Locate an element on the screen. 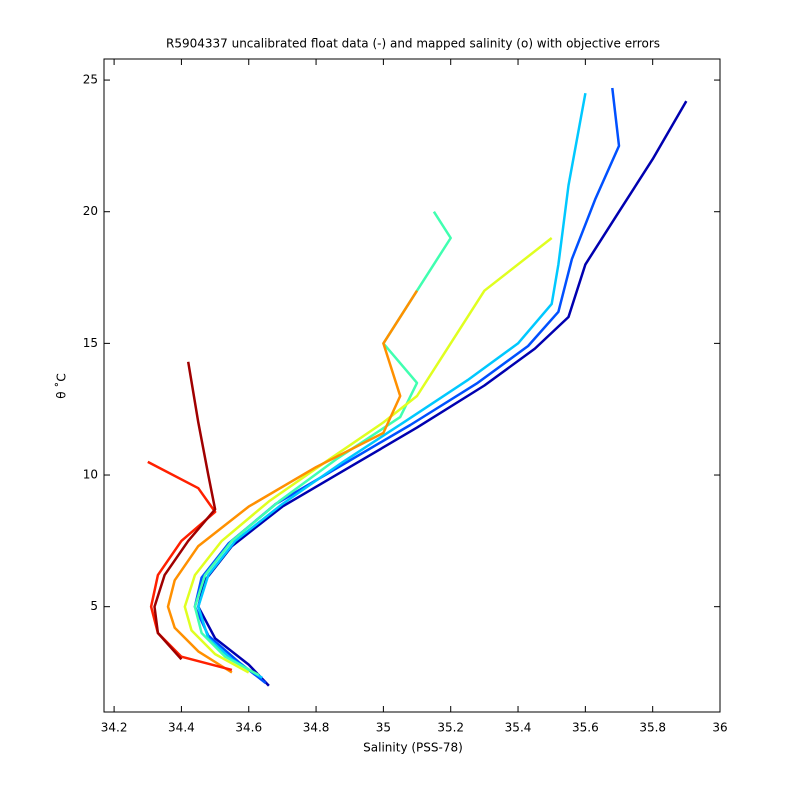 The height and width of the screenshot is (804, 800). y-tick-label: 25 is located at coordinates (90, 80).